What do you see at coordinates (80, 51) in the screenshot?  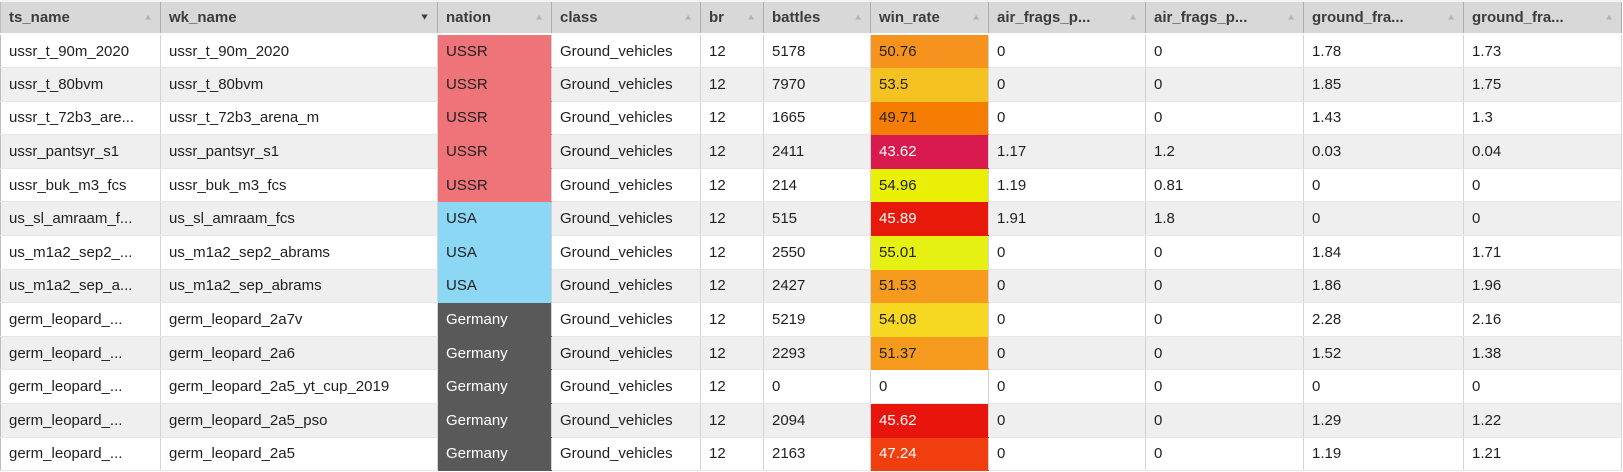 I see `cell-ts_name: ussr_t_90m_2020` at bounding box center [80, 51].